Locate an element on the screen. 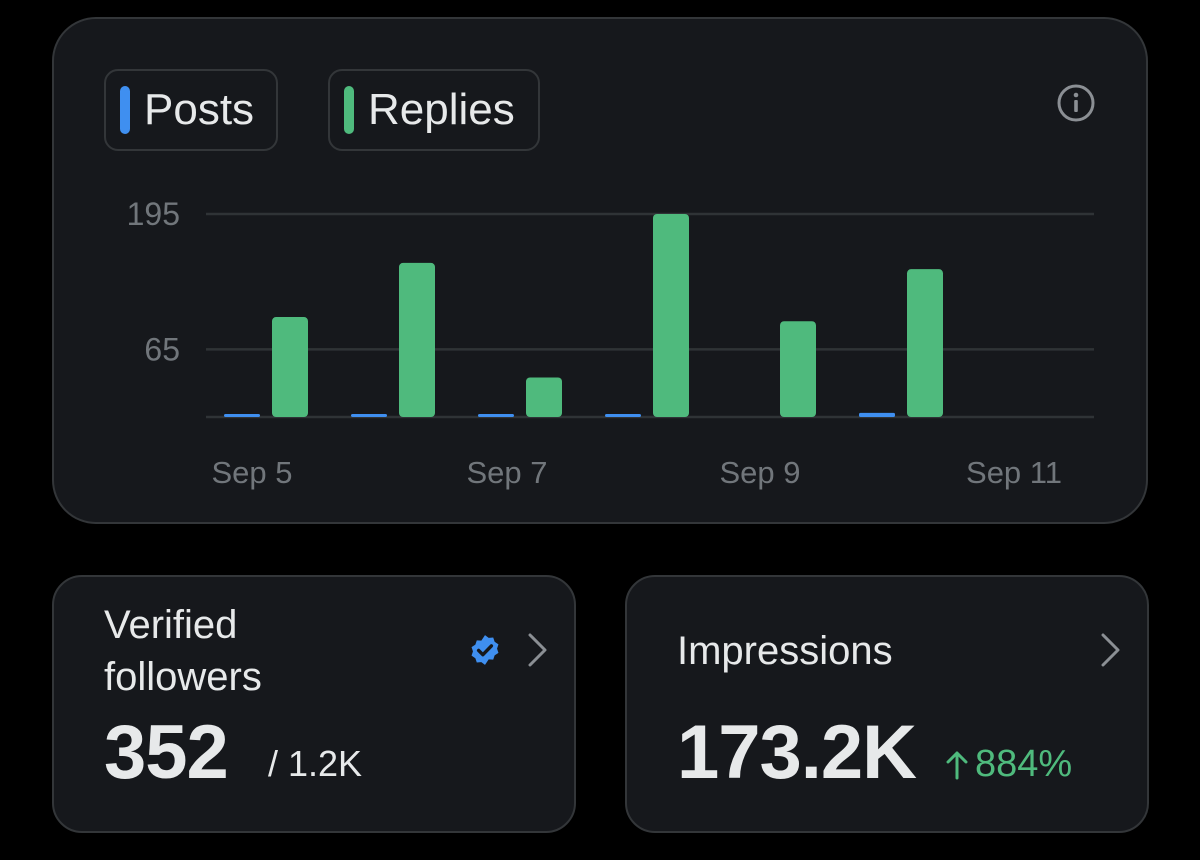 The height and width of the screenshot is (860, 1200). verified-followers-count: 352 is located at coordinates (166, 752).